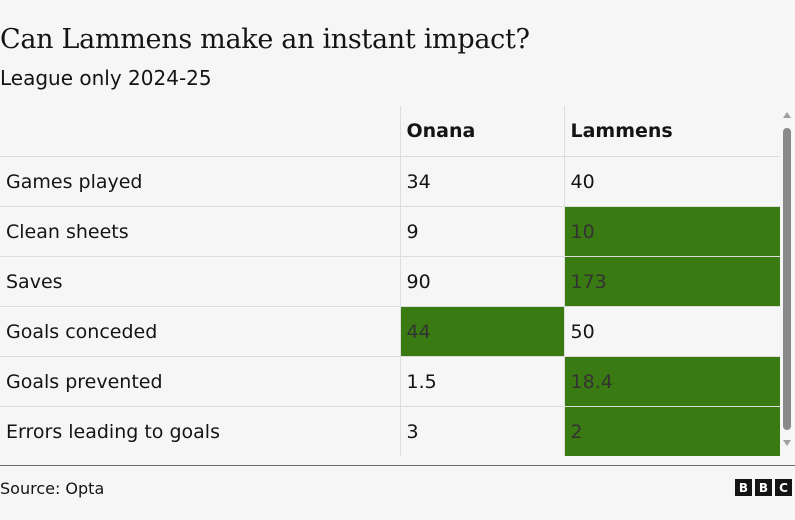 The width and height of the screenshot is (795, 520). Describe the element at coordinates (481, 381) in the screenshot. I see `onana-value-cell: 1.5` at that location.